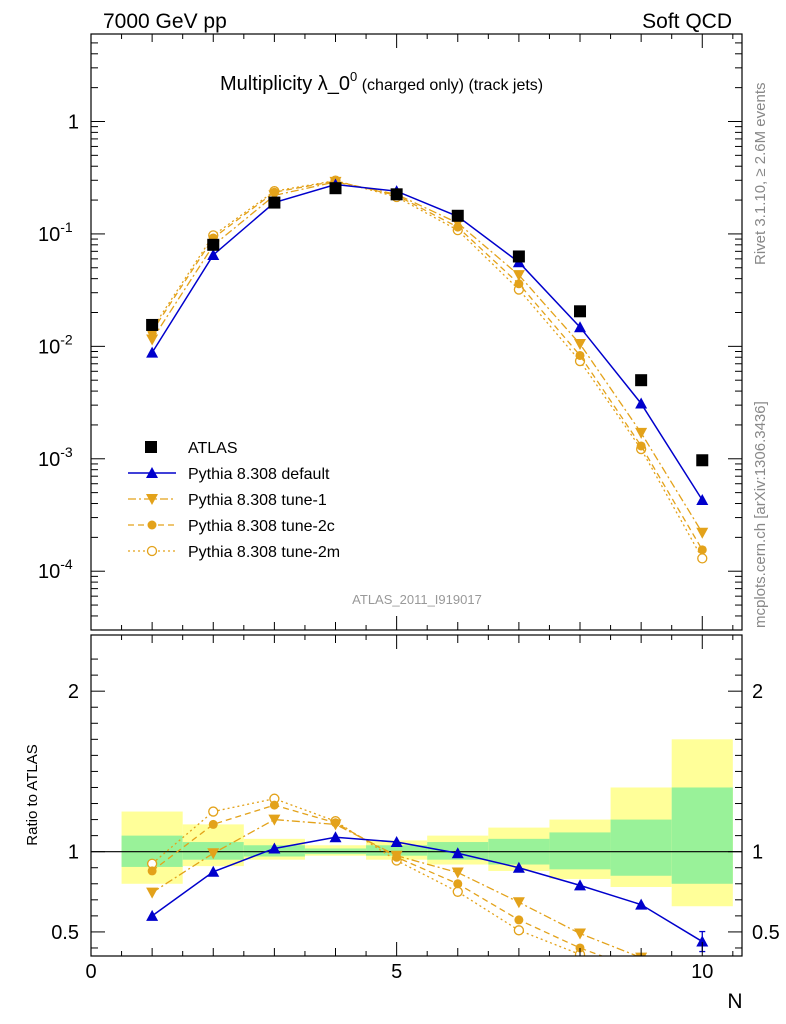 The width and height of the screenshot is (786, 1024). I want to click on legend-label: Pythia 8.308 tune-2m, so click(264, 552).